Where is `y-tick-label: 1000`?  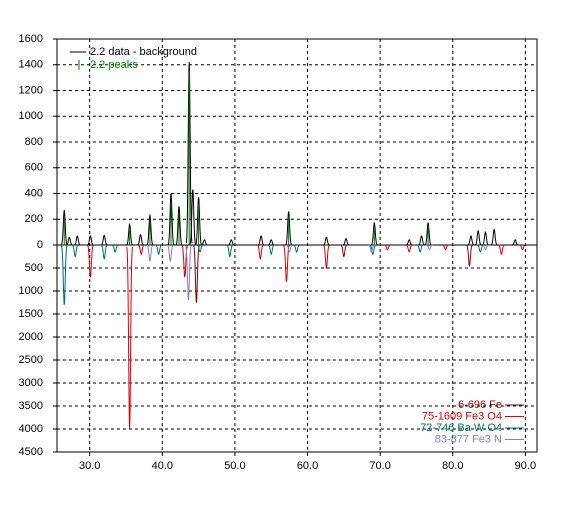
y-tick-label: 1000 is located at coordinates (31, 116).